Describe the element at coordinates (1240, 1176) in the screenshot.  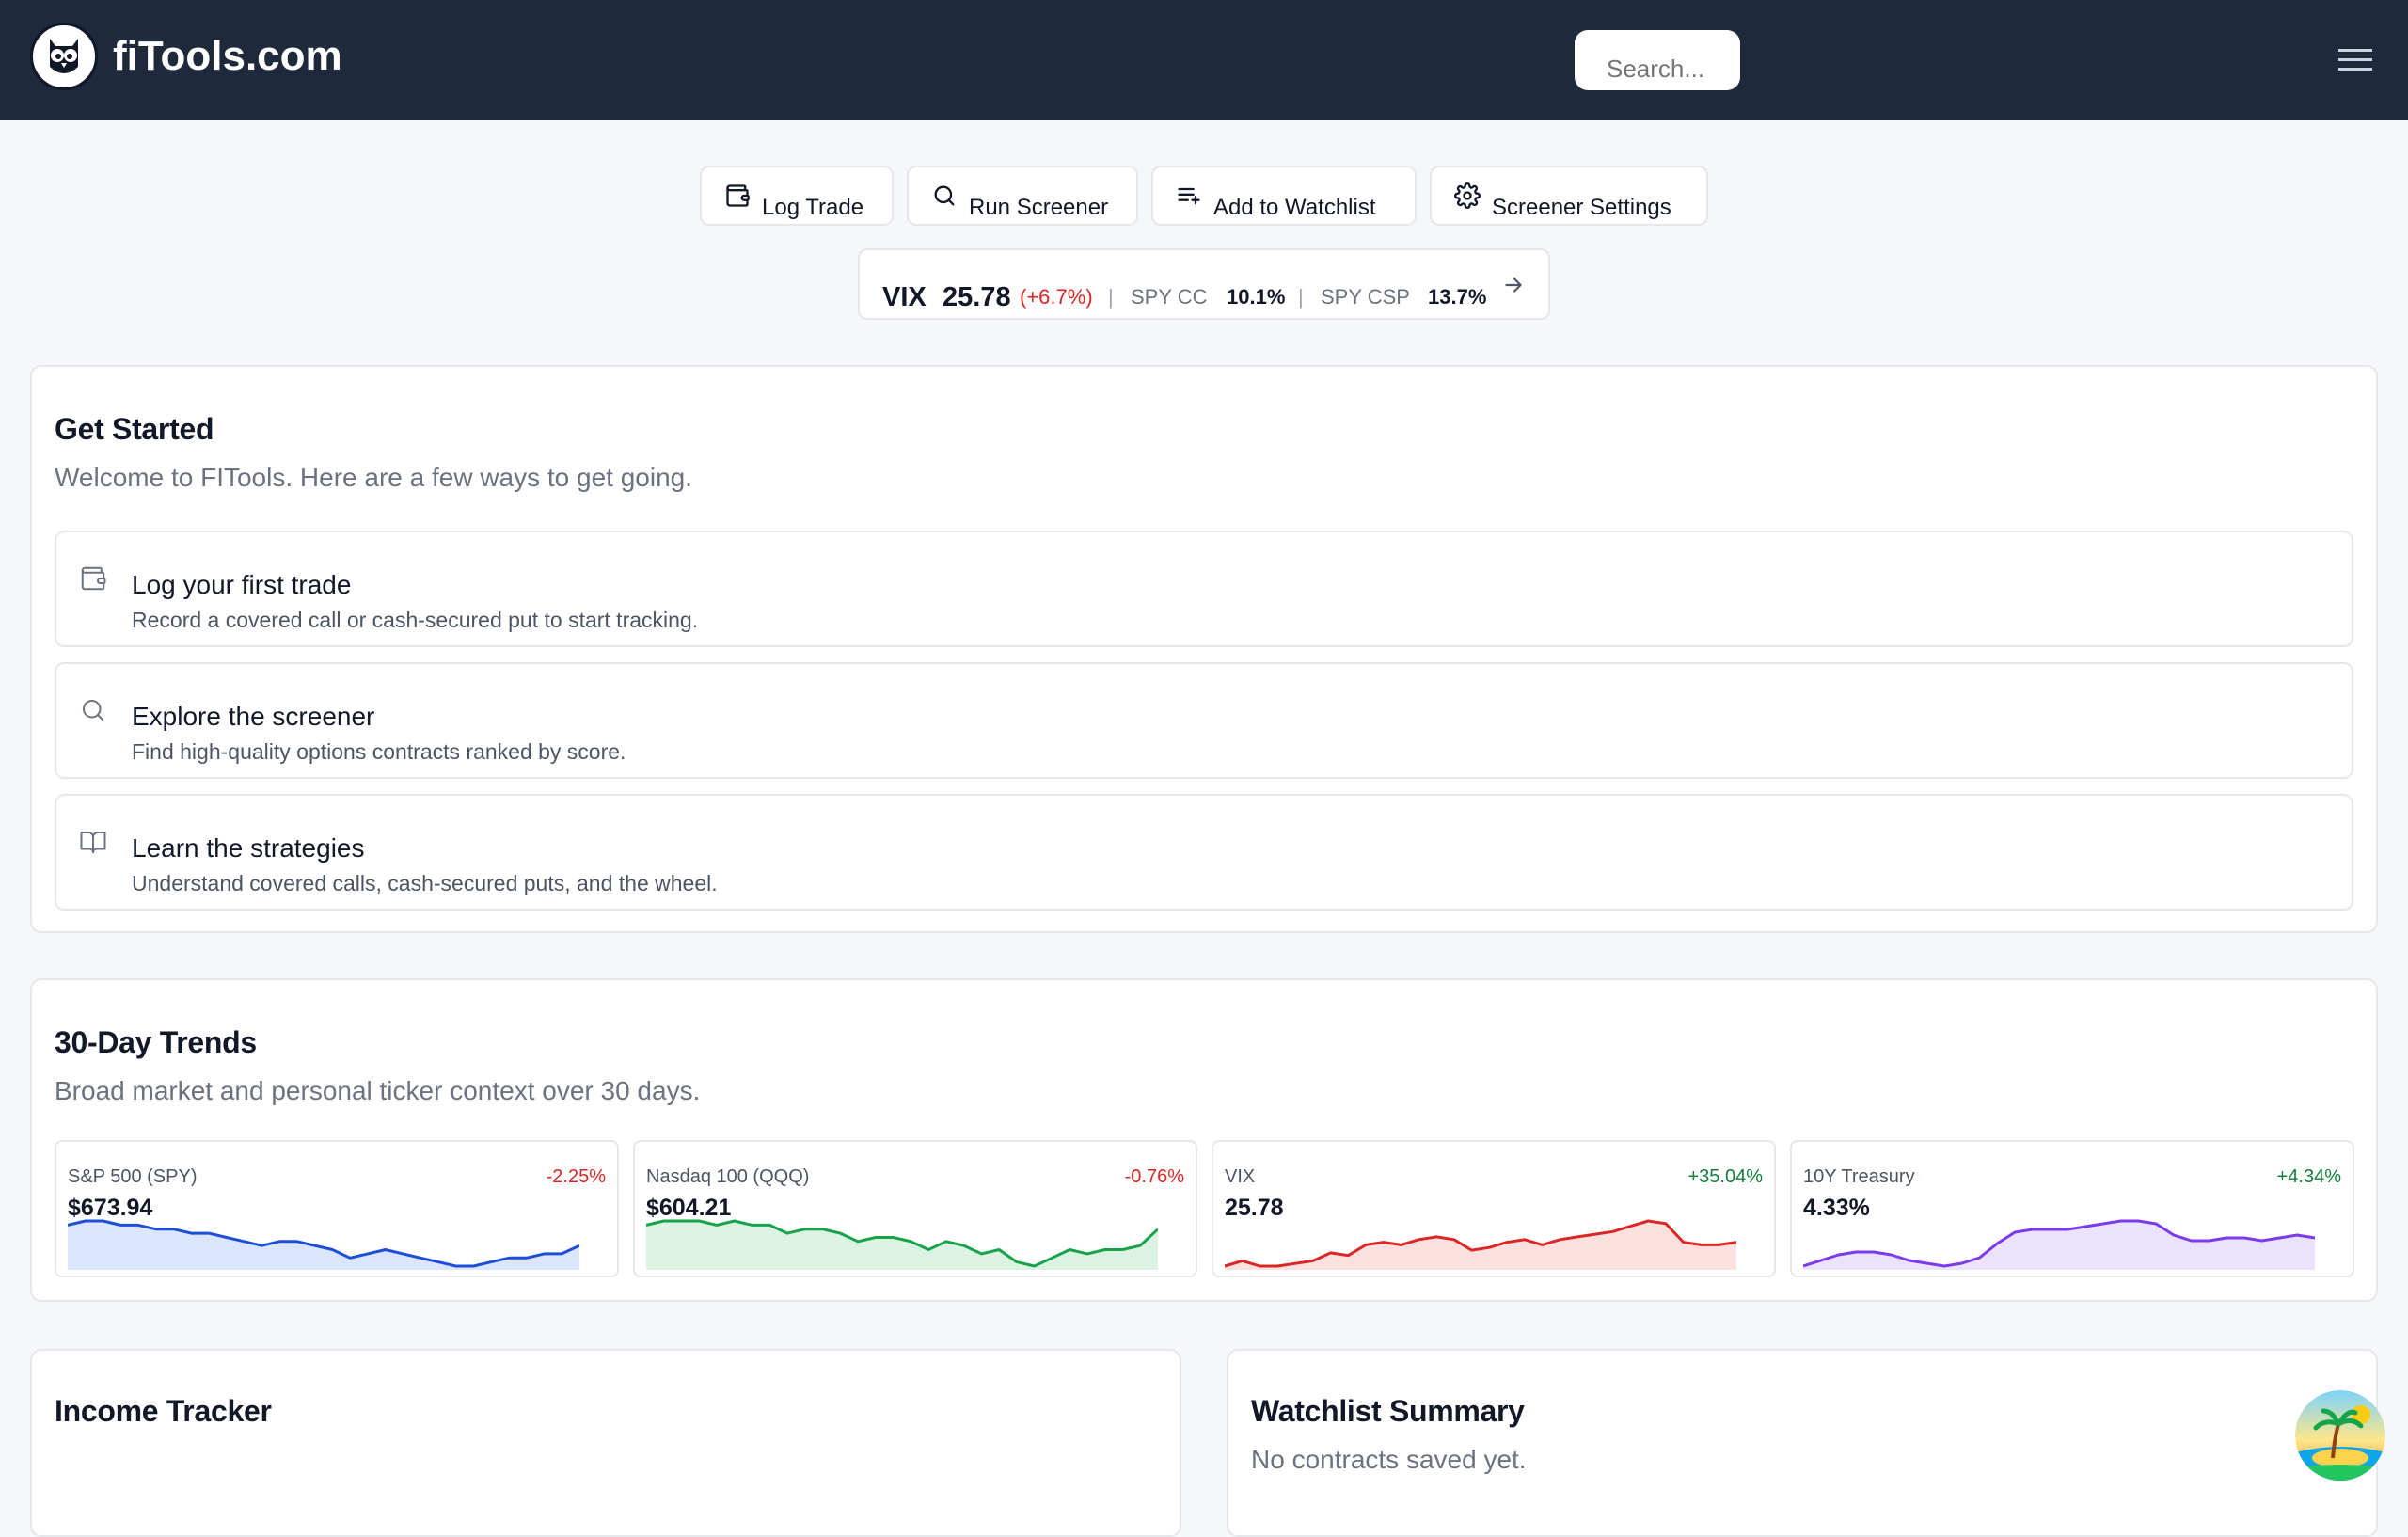
I see `tile-name: VIX` at that location.